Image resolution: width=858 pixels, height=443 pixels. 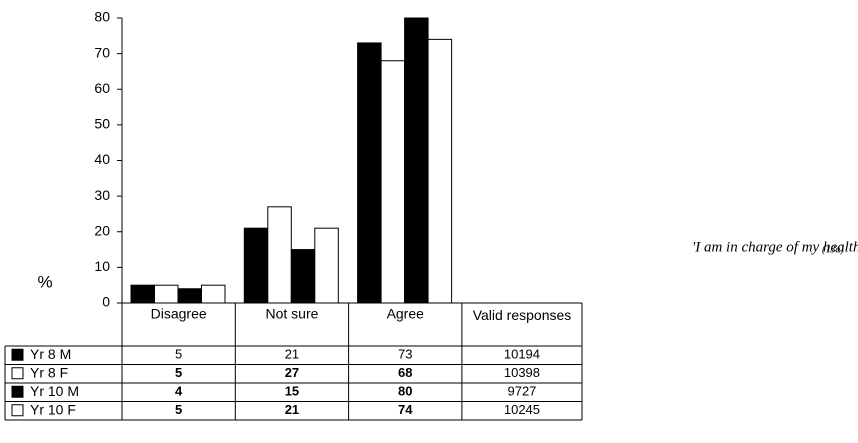 I want to click on valid-value: 9727, so click(x=521, y=391).